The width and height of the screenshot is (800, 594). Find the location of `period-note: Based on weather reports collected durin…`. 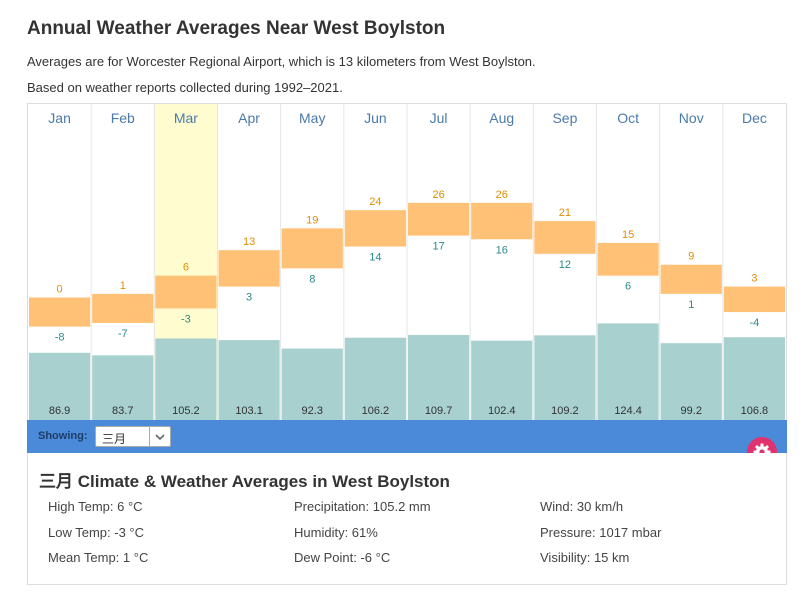

period-note: Based on weather reports collected durin… is located at coordinates (185, 87).